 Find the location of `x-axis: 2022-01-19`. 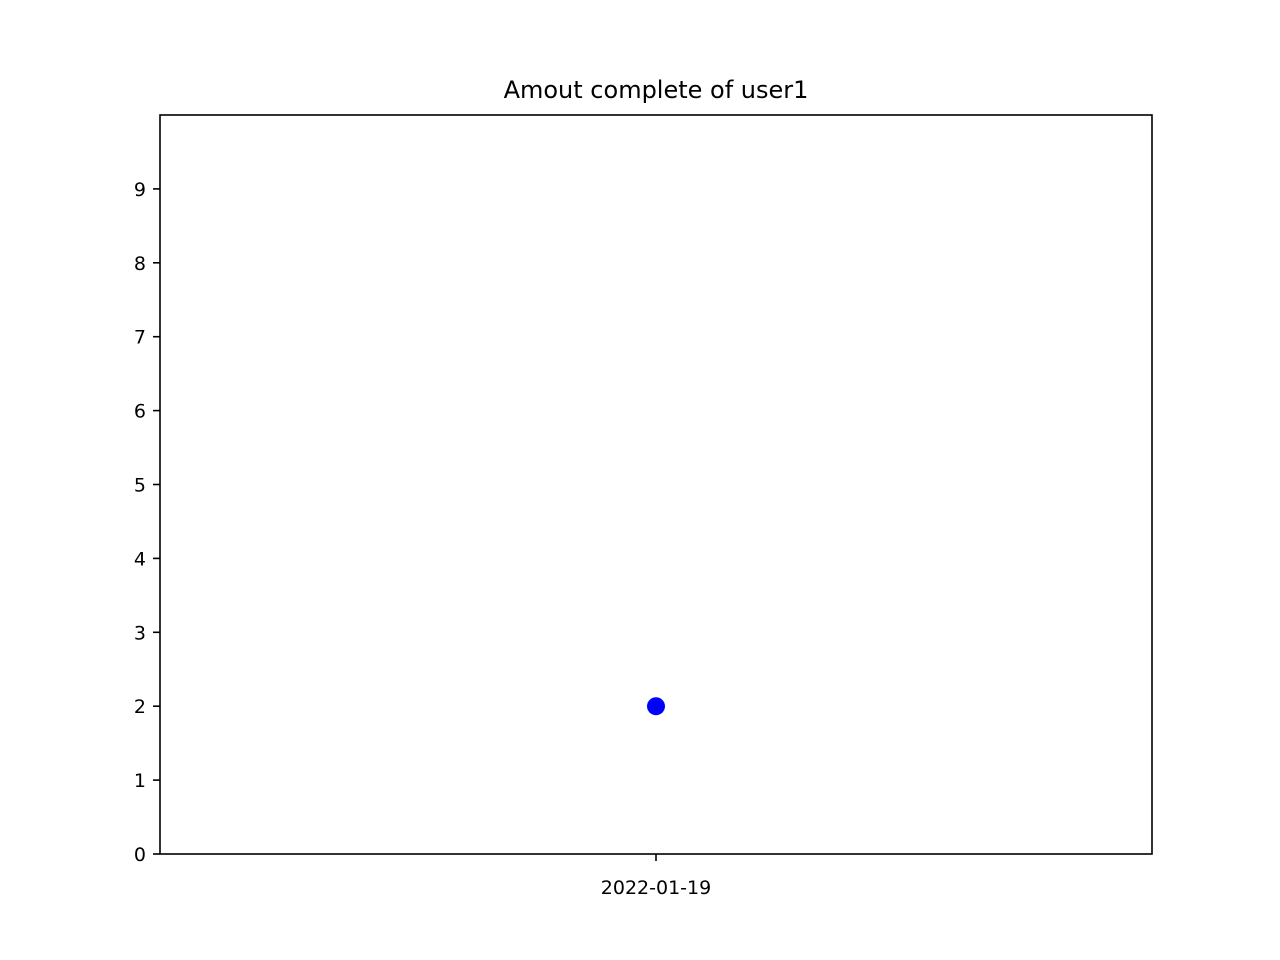

x-axis: 2022-01-19 is located at coordinates (656, 876).